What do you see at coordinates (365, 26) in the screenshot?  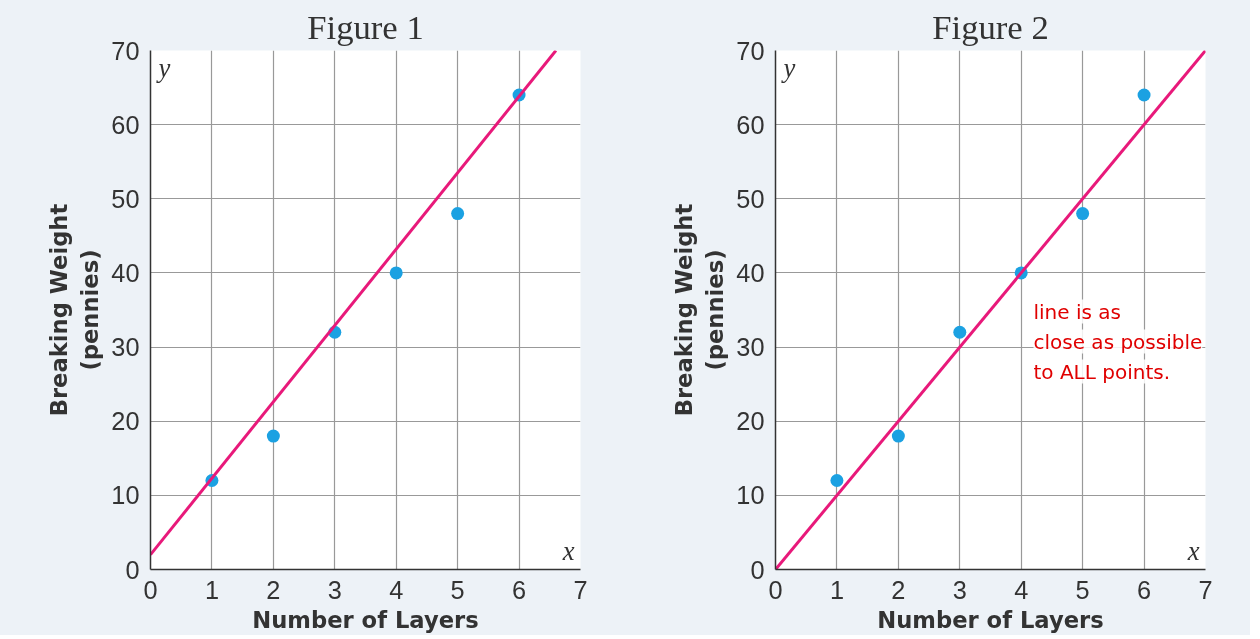 I see `chart-title: Figure 1` at bounding box center [365, 26].